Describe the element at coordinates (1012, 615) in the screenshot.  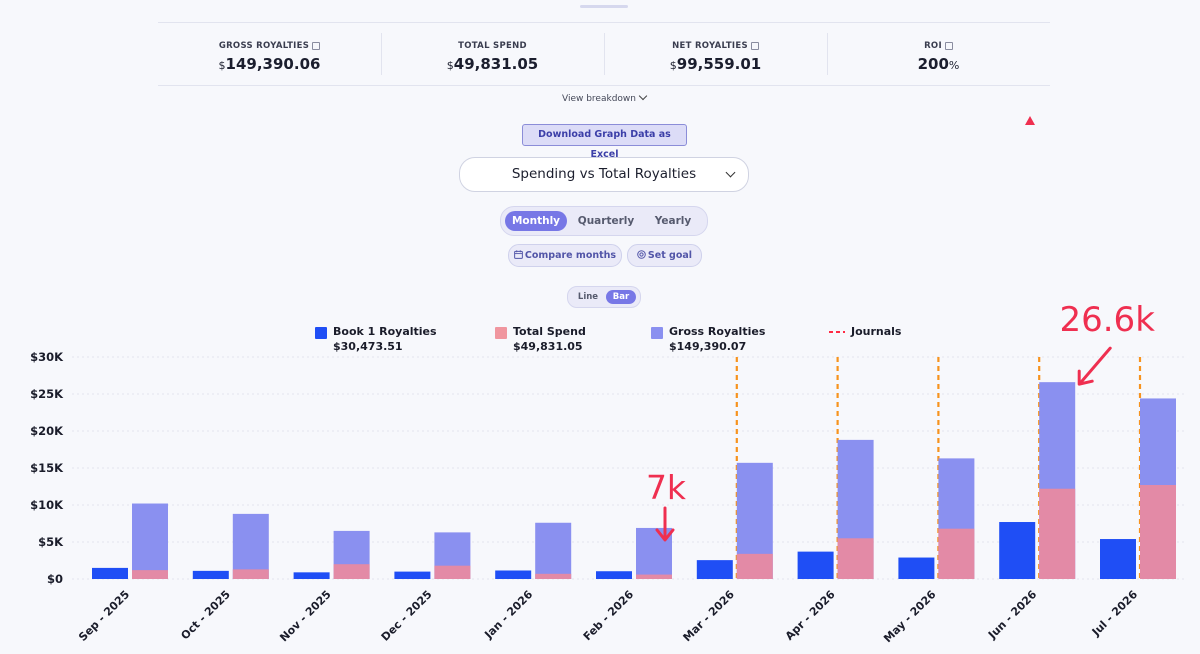
I see `x-tick-label: Jun - 2026` at that location.